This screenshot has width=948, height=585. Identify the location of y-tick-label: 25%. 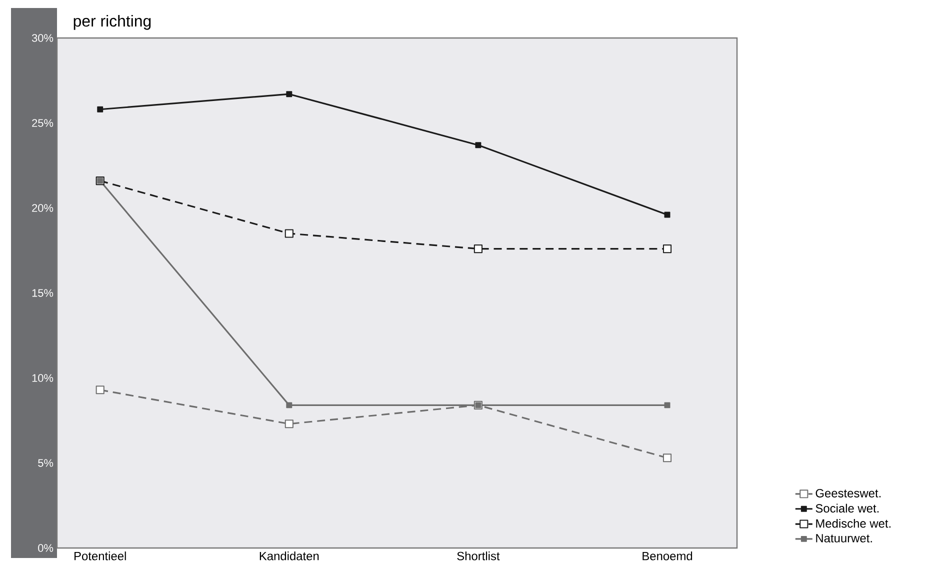
(43, 123).